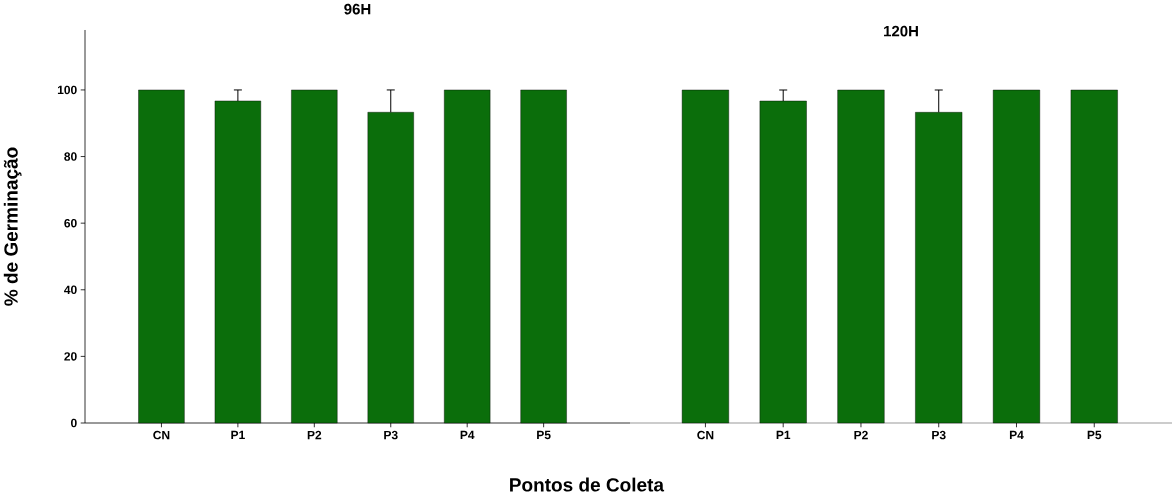  Describe the element at coordinates (70, 223) in the screenshot. I see `y-tick-label: 60` at that location.